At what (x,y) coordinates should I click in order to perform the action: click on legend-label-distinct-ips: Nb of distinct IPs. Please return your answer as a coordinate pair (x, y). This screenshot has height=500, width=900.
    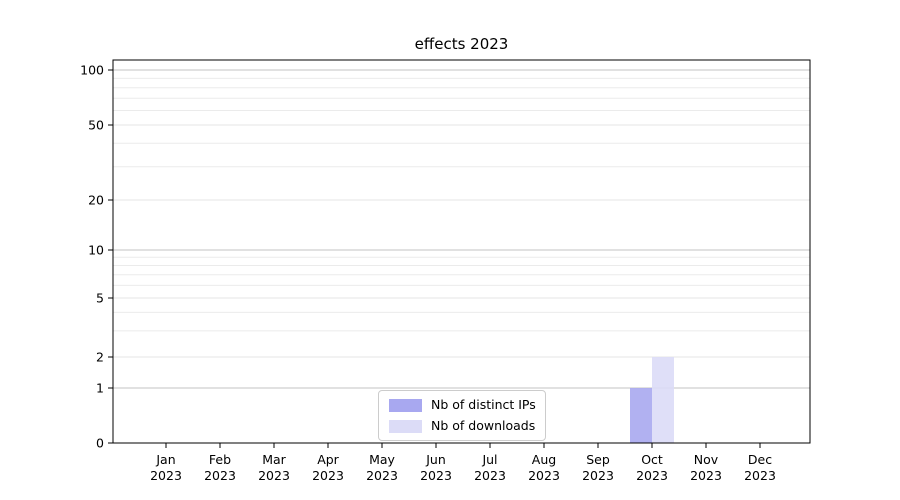
    Looking at the image, I should click on (483, 404).